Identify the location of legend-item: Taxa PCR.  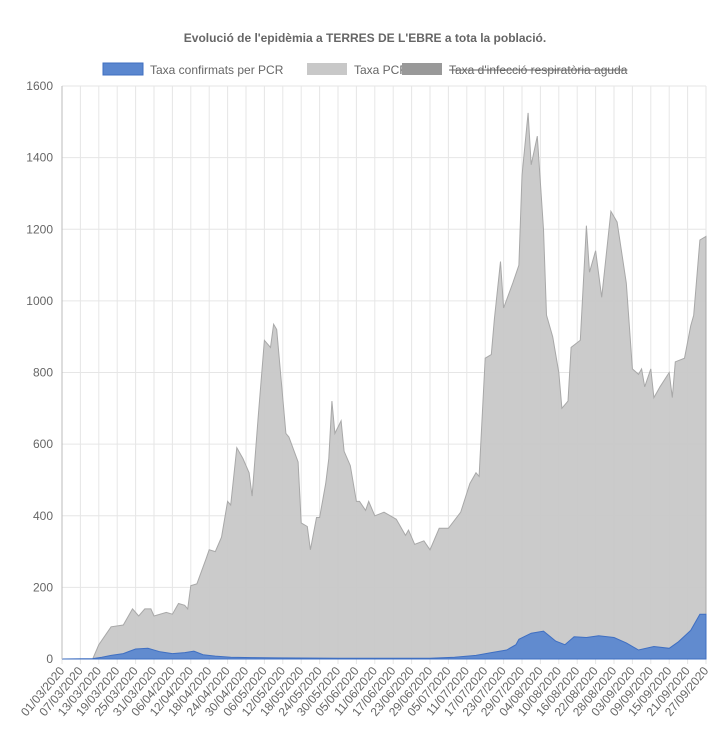
(357, 70).